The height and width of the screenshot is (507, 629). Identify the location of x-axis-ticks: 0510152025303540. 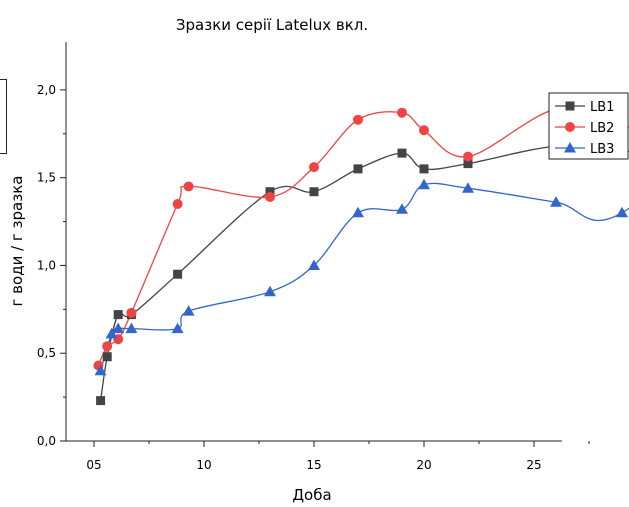
(338, 456).